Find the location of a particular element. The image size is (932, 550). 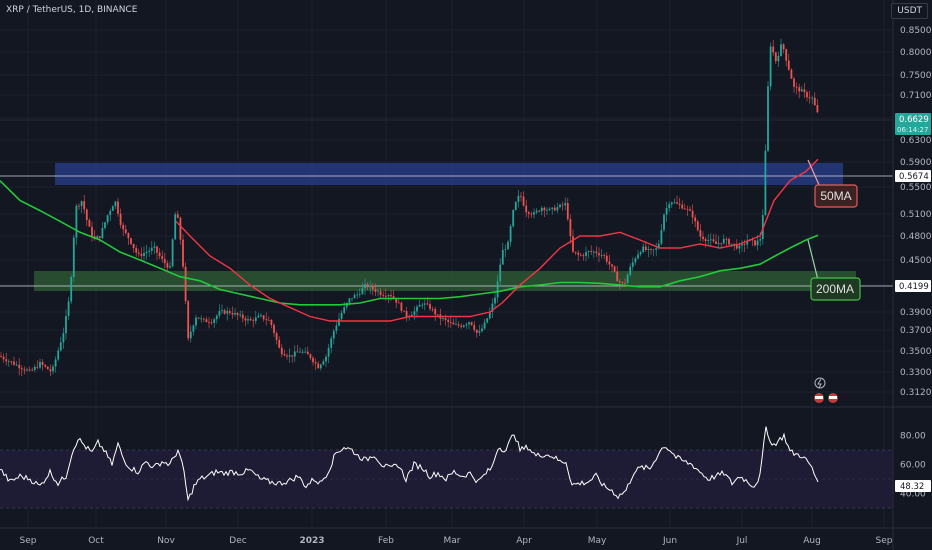

rsi-line is located at coordinates (409, 464).